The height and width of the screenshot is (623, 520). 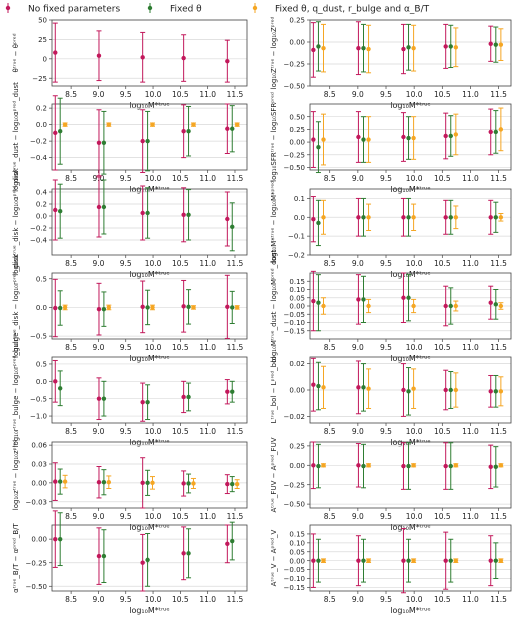 What do you see at coordinates (352, 10) in the screenshot?
I see `legend-label: Fixed θ, q_dust, r_bulge and α_B/T` at bounding box center [352, 10].